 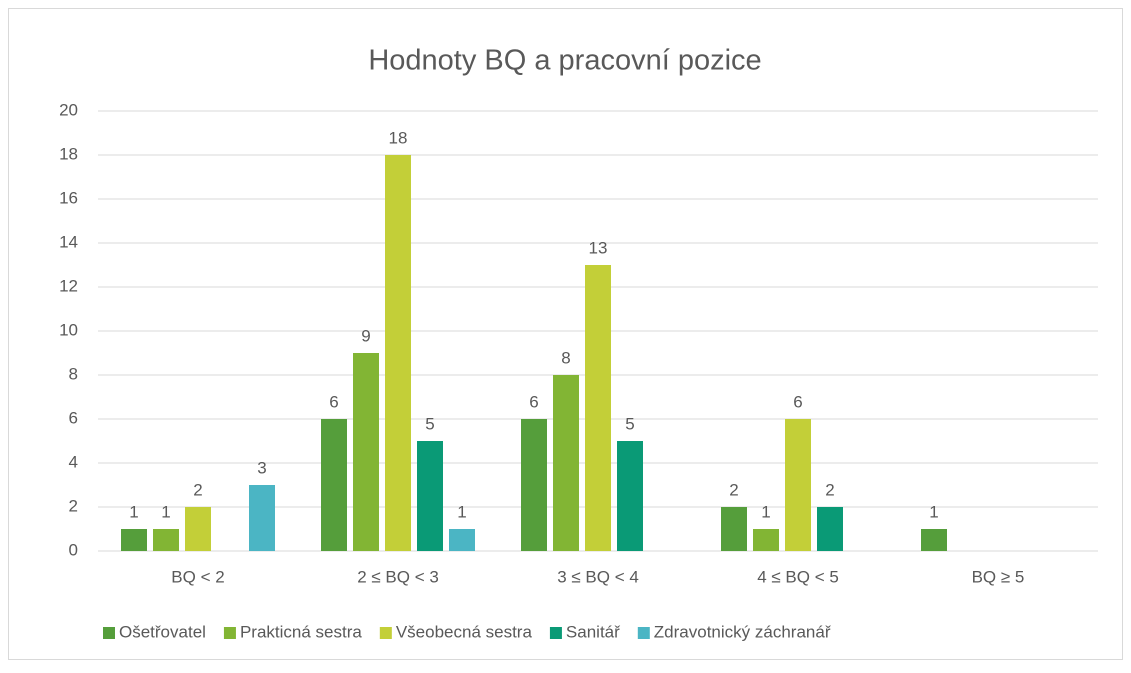 What do you see at coordinates (464, 631) in the screenshot?
I see `legend-label: Všeobecná sestra` at bounding box center [464, 631].